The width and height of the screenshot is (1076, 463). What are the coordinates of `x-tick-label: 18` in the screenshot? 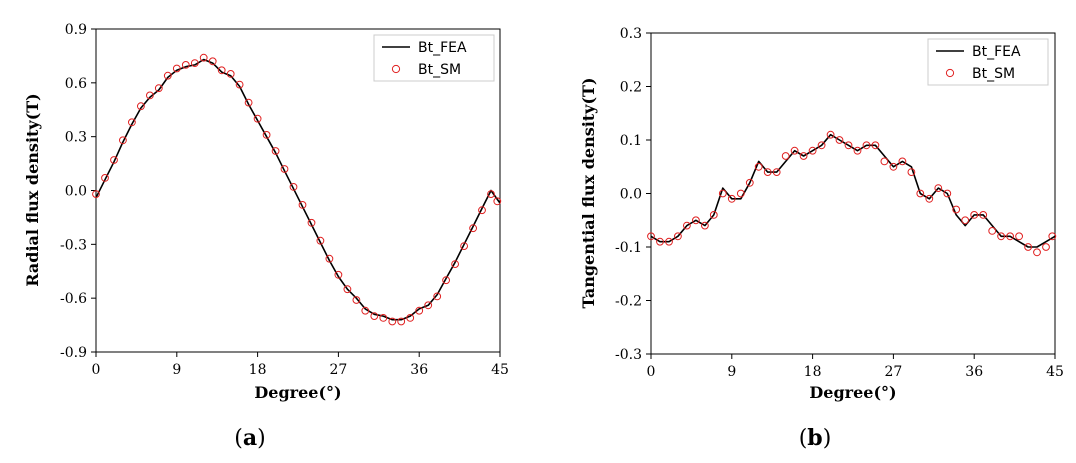 It's located at (258, 370).